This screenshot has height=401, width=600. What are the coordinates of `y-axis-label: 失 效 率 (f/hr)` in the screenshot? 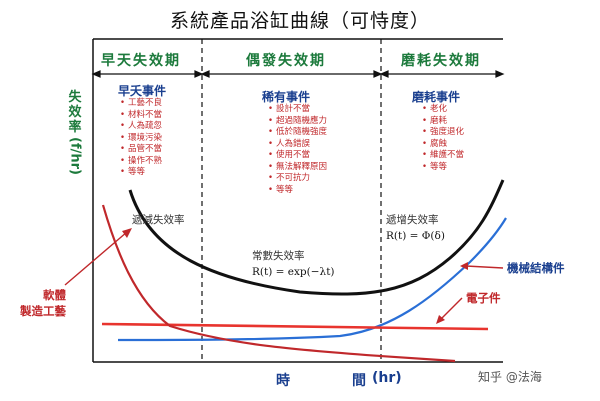 It's located at (75, 134).